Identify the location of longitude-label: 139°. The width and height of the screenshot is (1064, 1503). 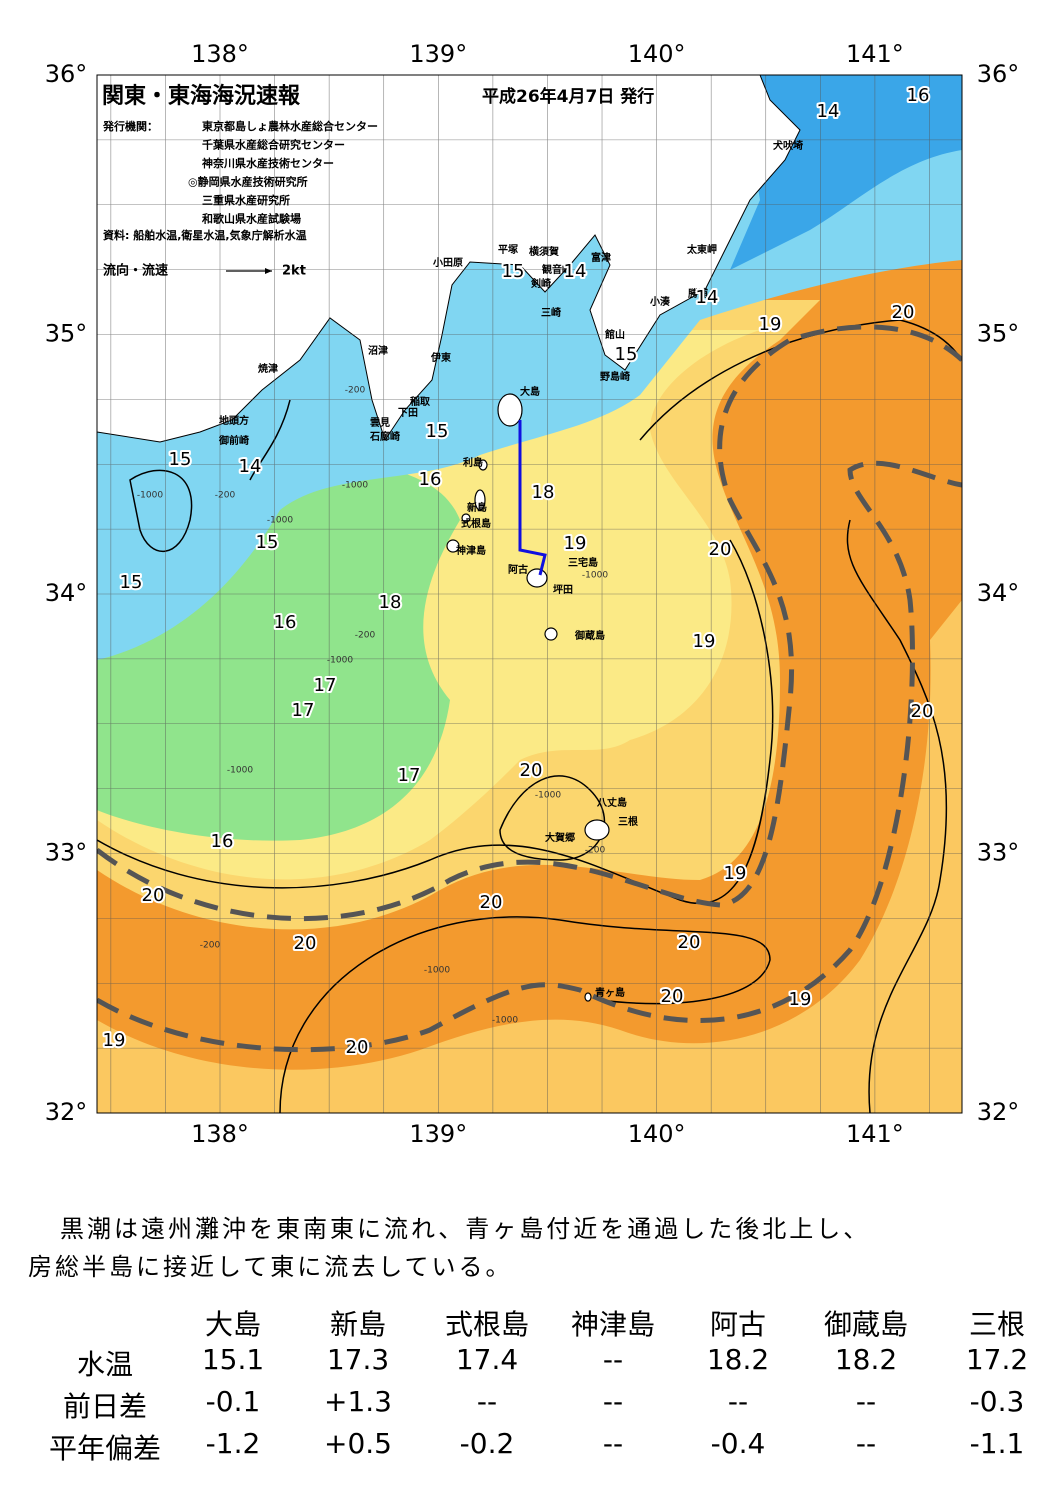
(438, 1134).